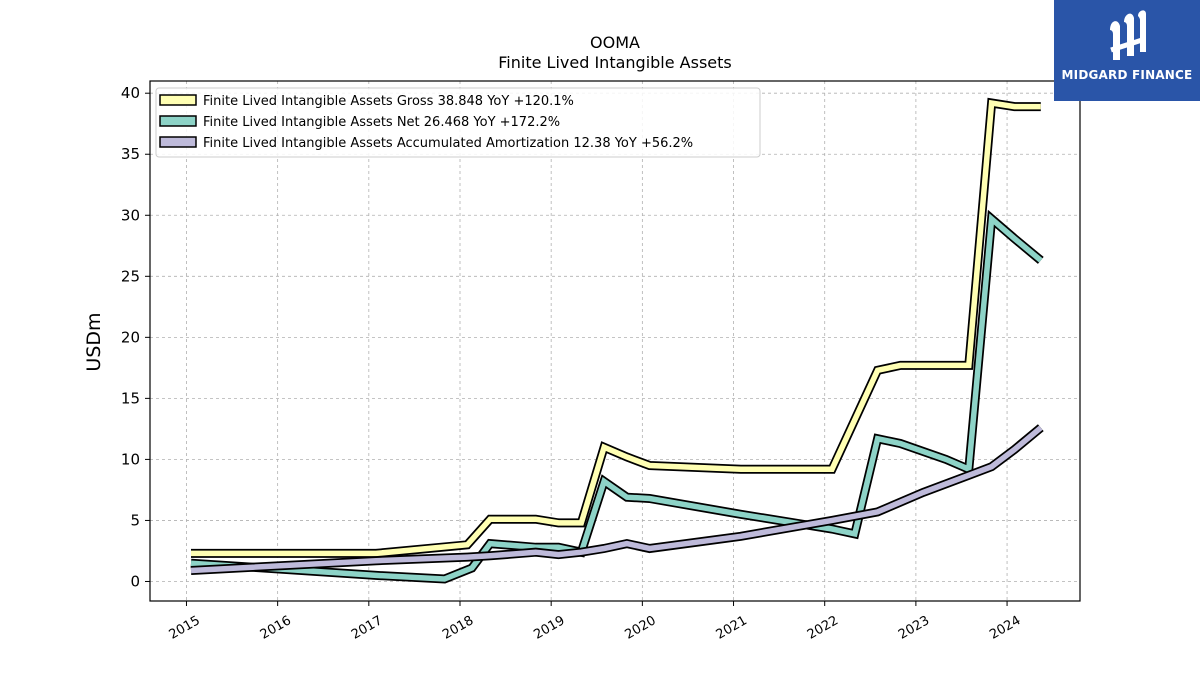  What do you see at coordinates (615, 42) in the screenshot?
I see `chart-title: OOMA` at bounding box center [615, 42].